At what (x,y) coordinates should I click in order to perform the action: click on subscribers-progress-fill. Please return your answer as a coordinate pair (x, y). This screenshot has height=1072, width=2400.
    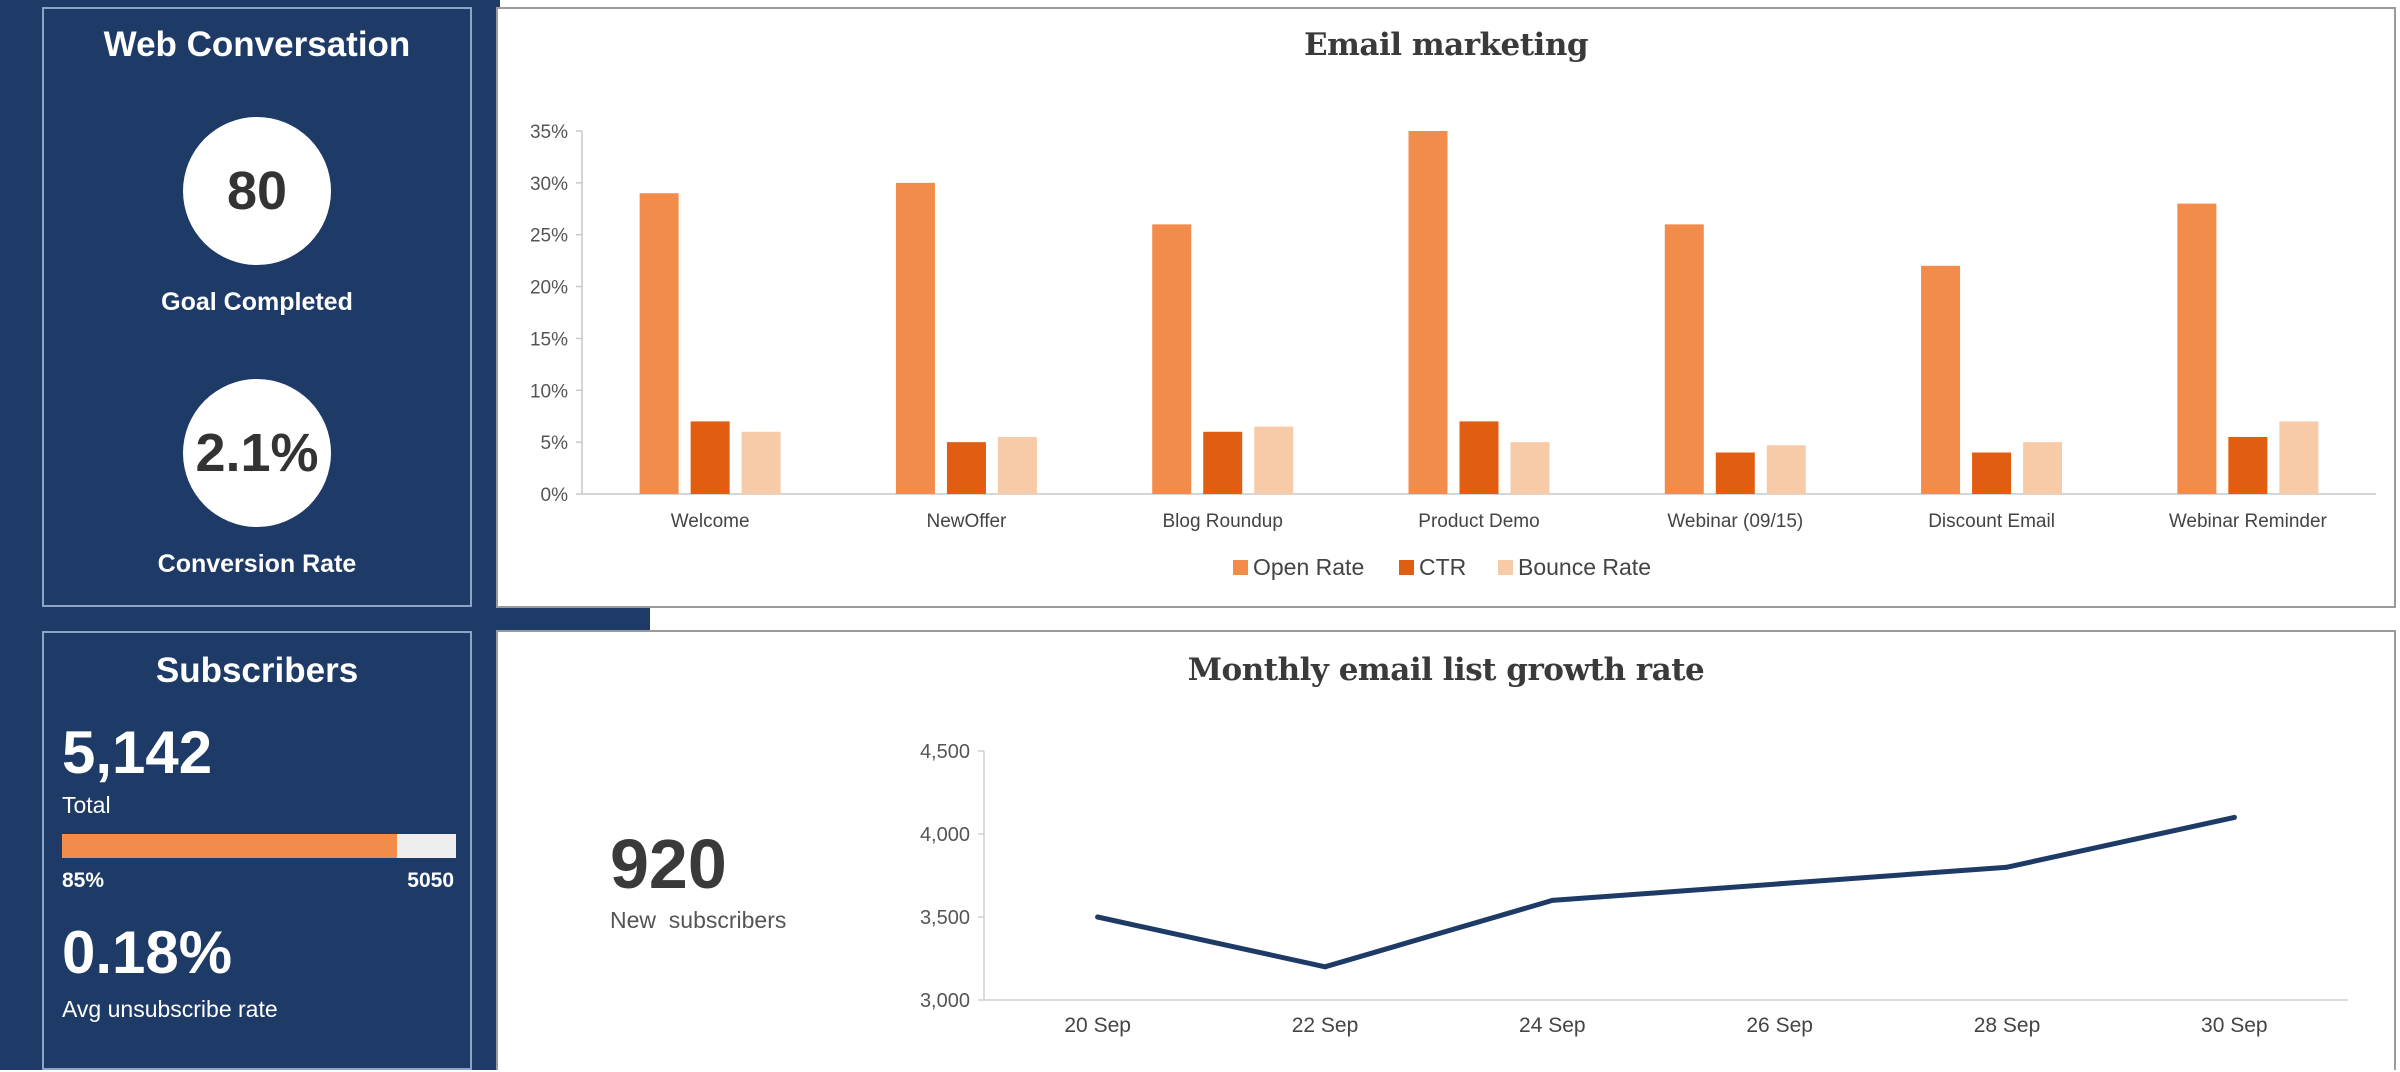
    Looking at the image, I should click on (229, 846).